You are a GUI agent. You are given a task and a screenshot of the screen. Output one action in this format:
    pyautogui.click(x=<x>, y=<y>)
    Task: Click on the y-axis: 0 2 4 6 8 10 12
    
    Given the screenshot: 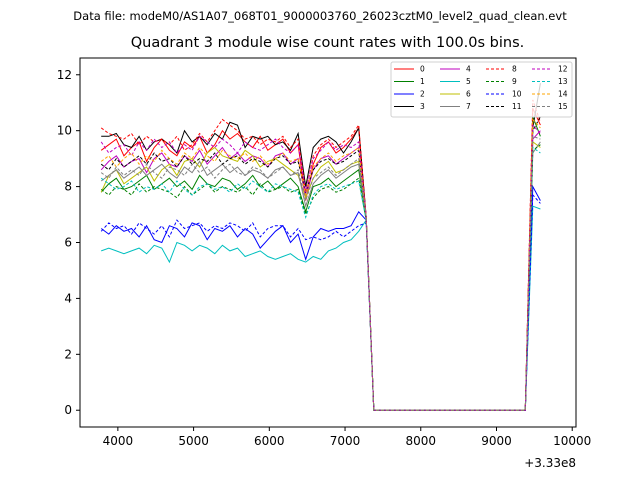 What is the action you would take?
    pyautogui.click(x=68, y=242)
    